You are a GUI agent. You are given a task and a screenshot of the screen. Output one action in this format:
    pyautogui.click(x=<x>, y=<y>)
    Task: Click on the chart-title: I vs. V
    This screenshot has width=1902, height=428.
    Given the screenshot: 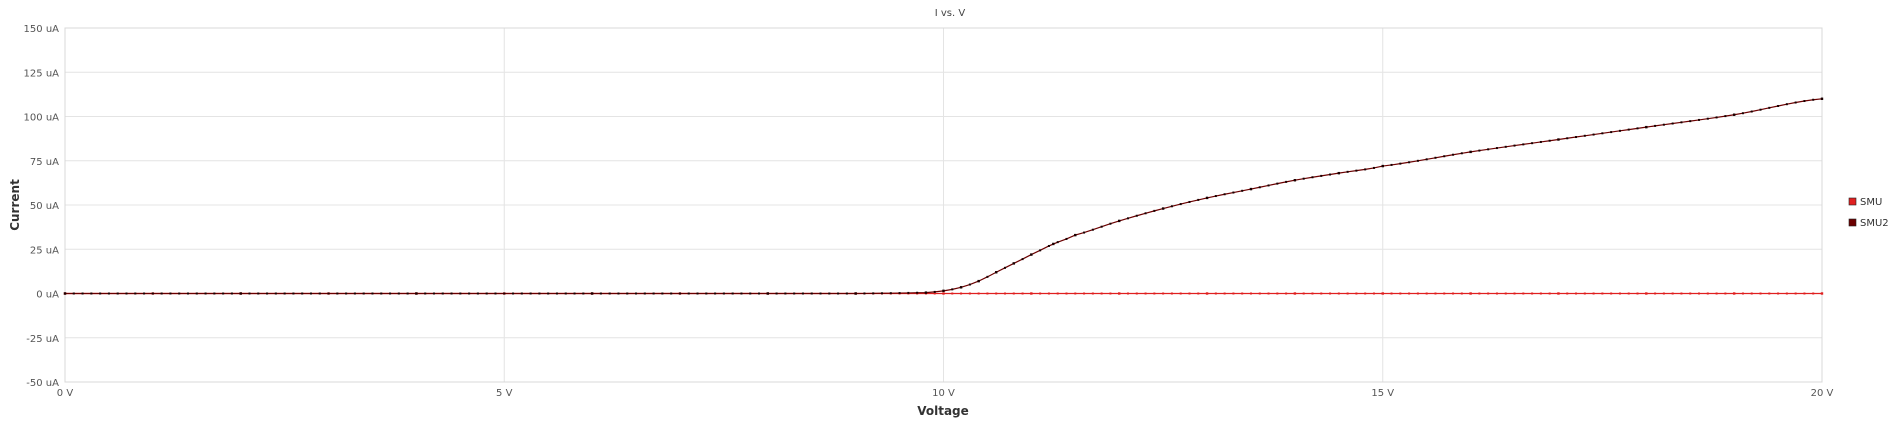 What is the action you would take?
    pyautogui.click(x=950, y=13)
    